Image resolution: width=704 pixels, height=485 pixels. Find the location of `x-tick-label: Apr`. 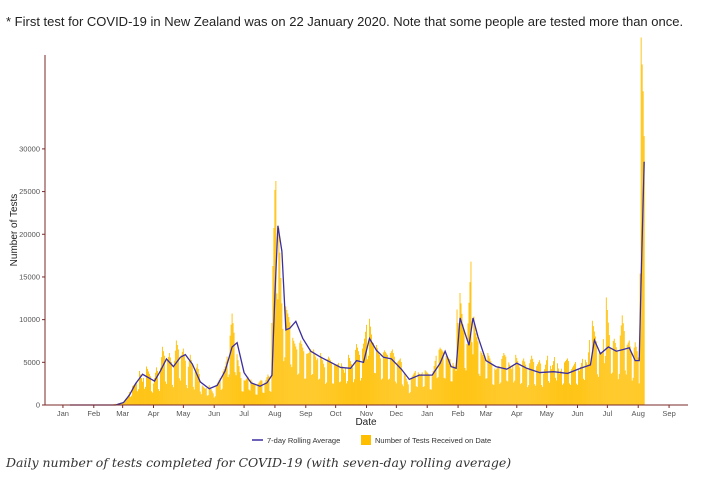

x-tick-label: Apr is located at coordinates (517, 413).